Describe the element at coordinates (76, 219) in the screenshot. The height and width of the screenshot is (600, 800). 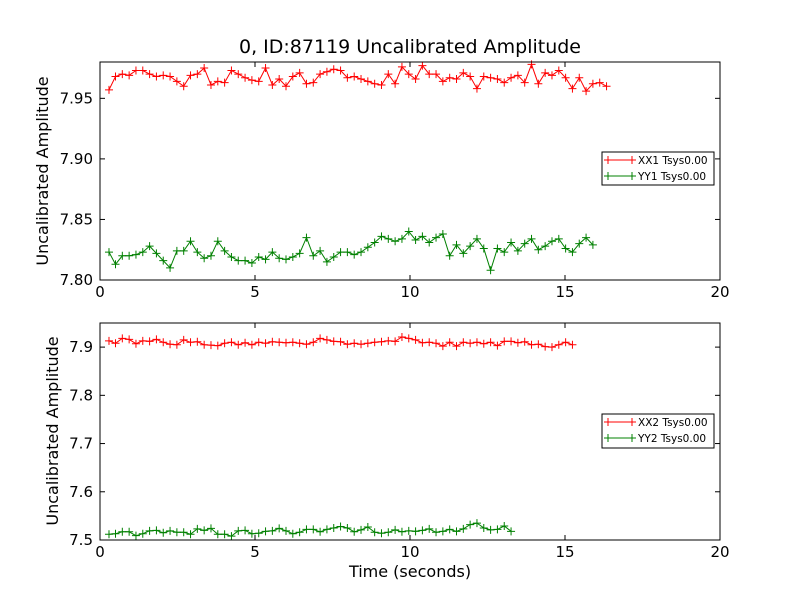
I see `y-tick-label: 7.85` at that location.